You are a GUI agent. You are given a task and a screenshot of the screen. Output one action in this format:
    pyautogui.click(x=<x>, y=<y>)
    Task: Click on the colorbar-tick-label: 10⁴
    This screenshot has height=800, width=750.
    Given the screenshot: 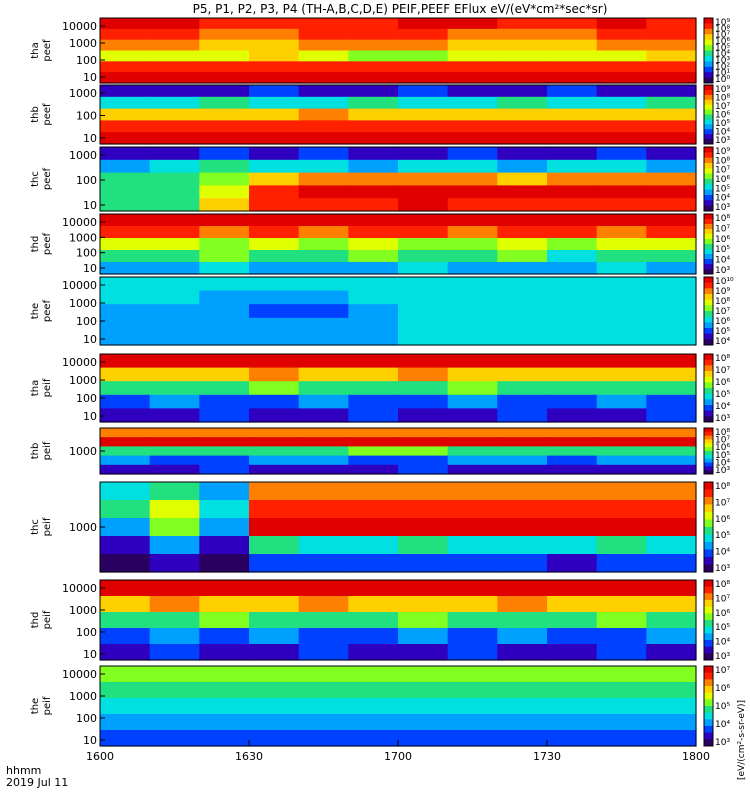 What is the action you would take?
    pyautogui.click(x=722, y=643)
    